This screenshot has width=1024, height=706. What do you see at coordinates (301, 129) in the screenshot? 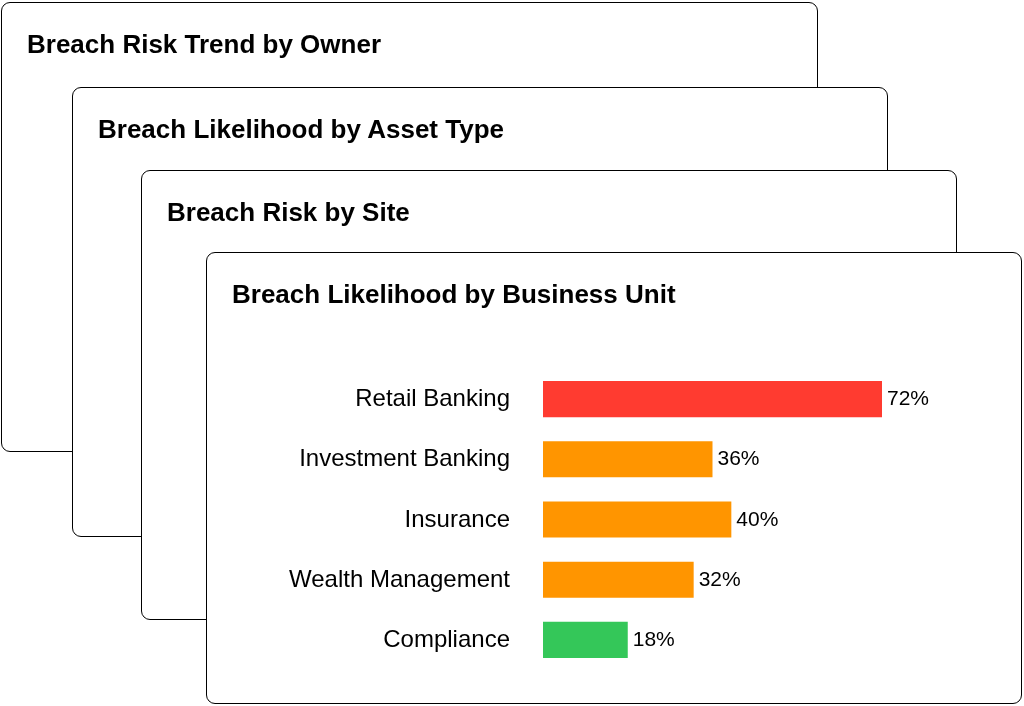
I see `text: Breach Likelihood by Asset Type` at bounding box center [301, 129].